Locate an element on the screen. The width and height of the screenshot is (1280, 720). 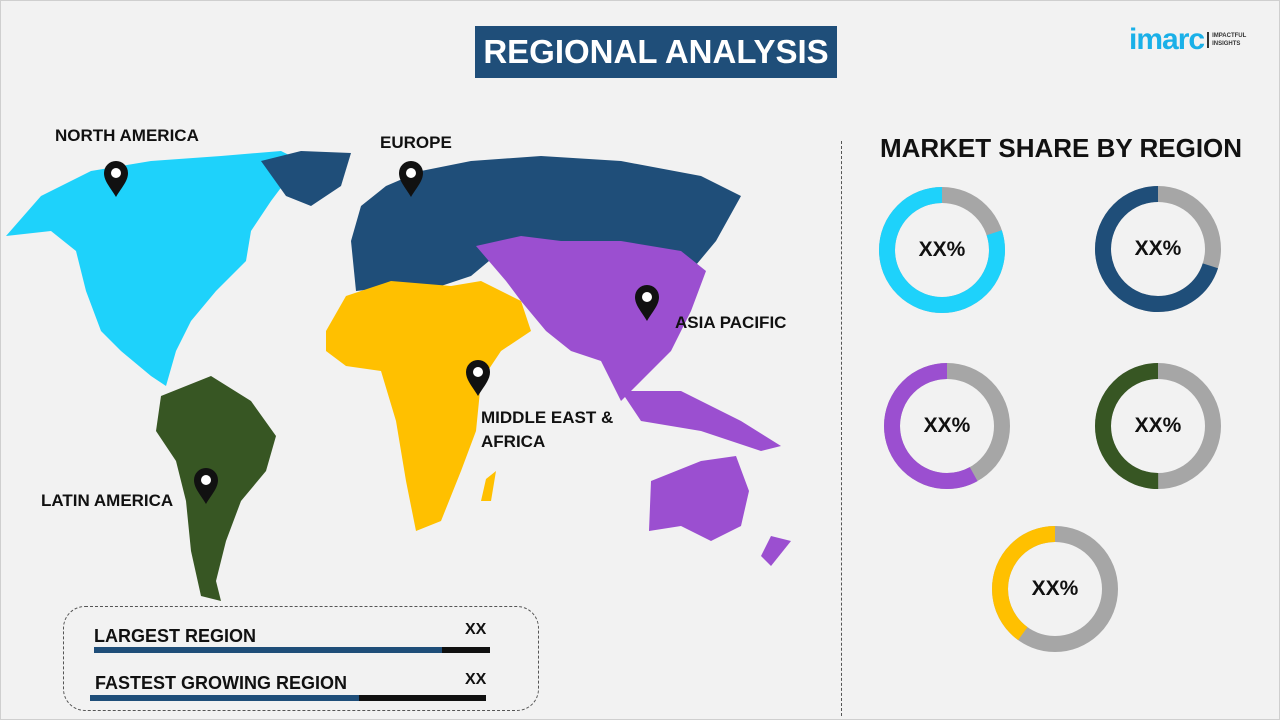
region-middle-east-africa is located at coordinates (428, 406).